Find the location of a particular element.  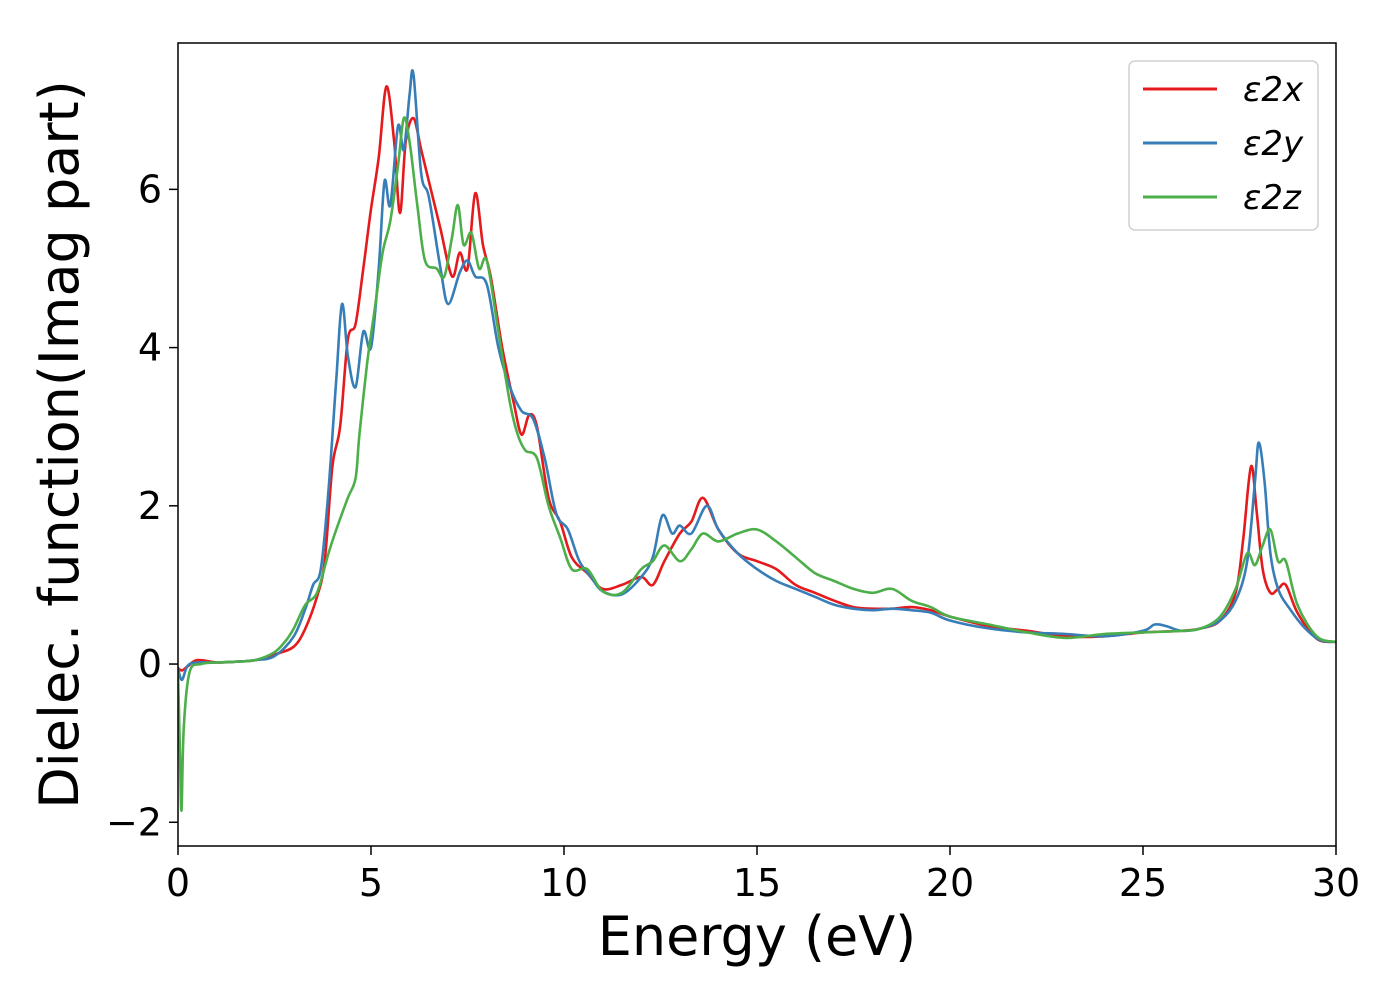

legend: ε2x ε2y ε2z is located at coordinates (1223, 145).